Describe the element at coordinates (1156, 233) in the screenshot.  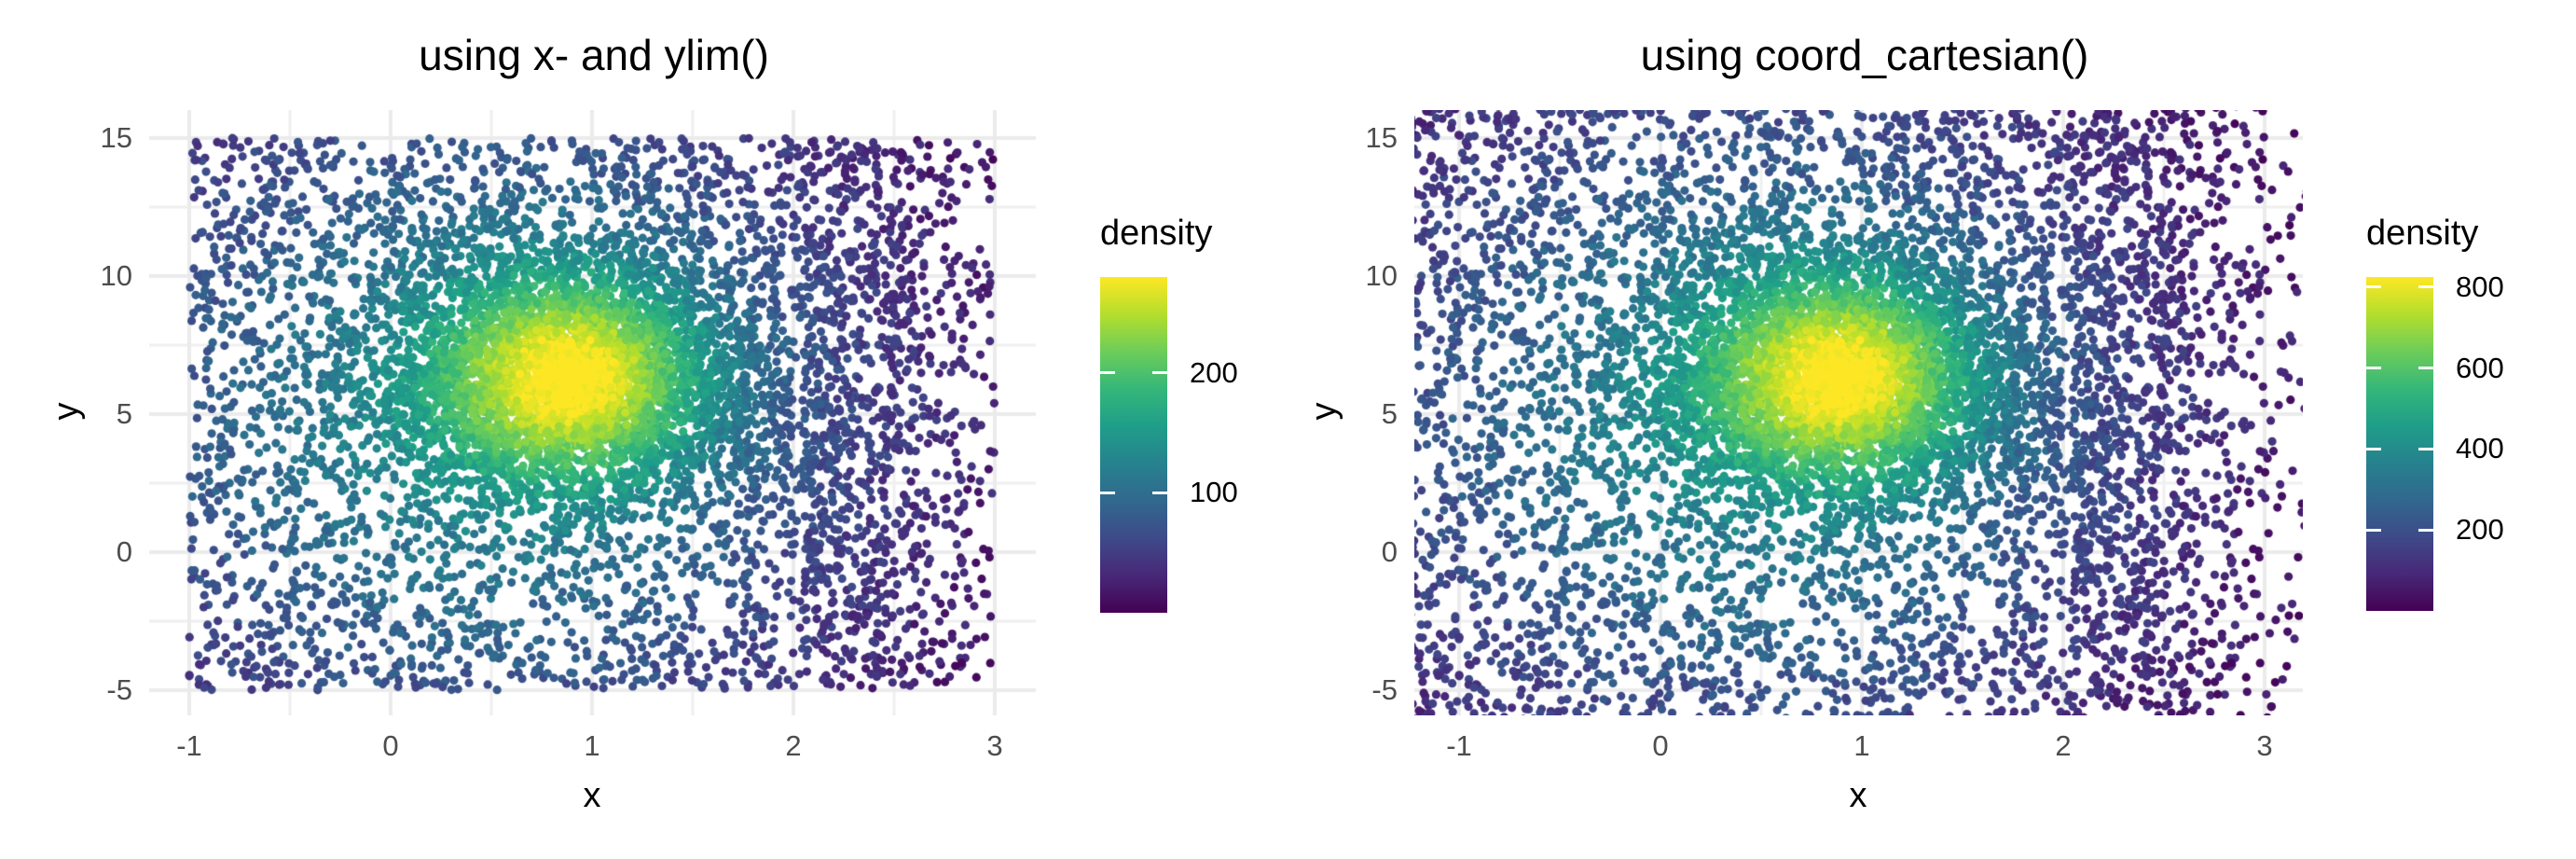
I see `legend-left-title: density` at that location.